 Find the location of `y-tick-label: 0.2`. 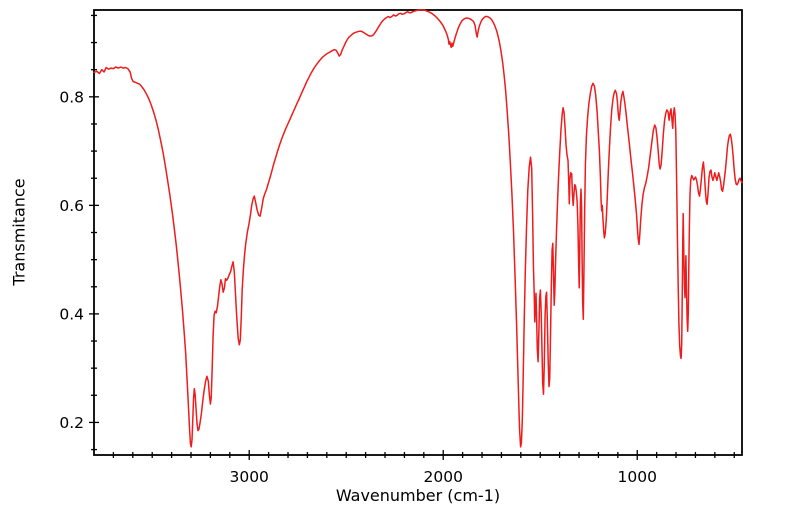

y-tick-label: 0.2 is located at coordinates (71, 423).